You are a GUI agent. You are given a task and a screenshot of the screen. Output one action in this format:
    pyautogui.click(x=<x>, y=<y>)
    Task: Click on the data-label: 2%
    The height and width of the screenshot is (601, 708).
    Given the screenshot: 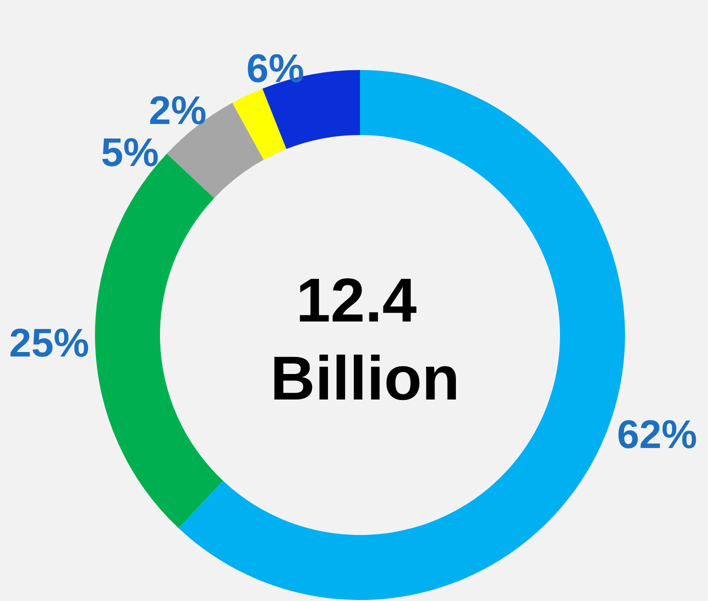 What is the action you would take?
    pyautogui.click(x=177, y=110)
    